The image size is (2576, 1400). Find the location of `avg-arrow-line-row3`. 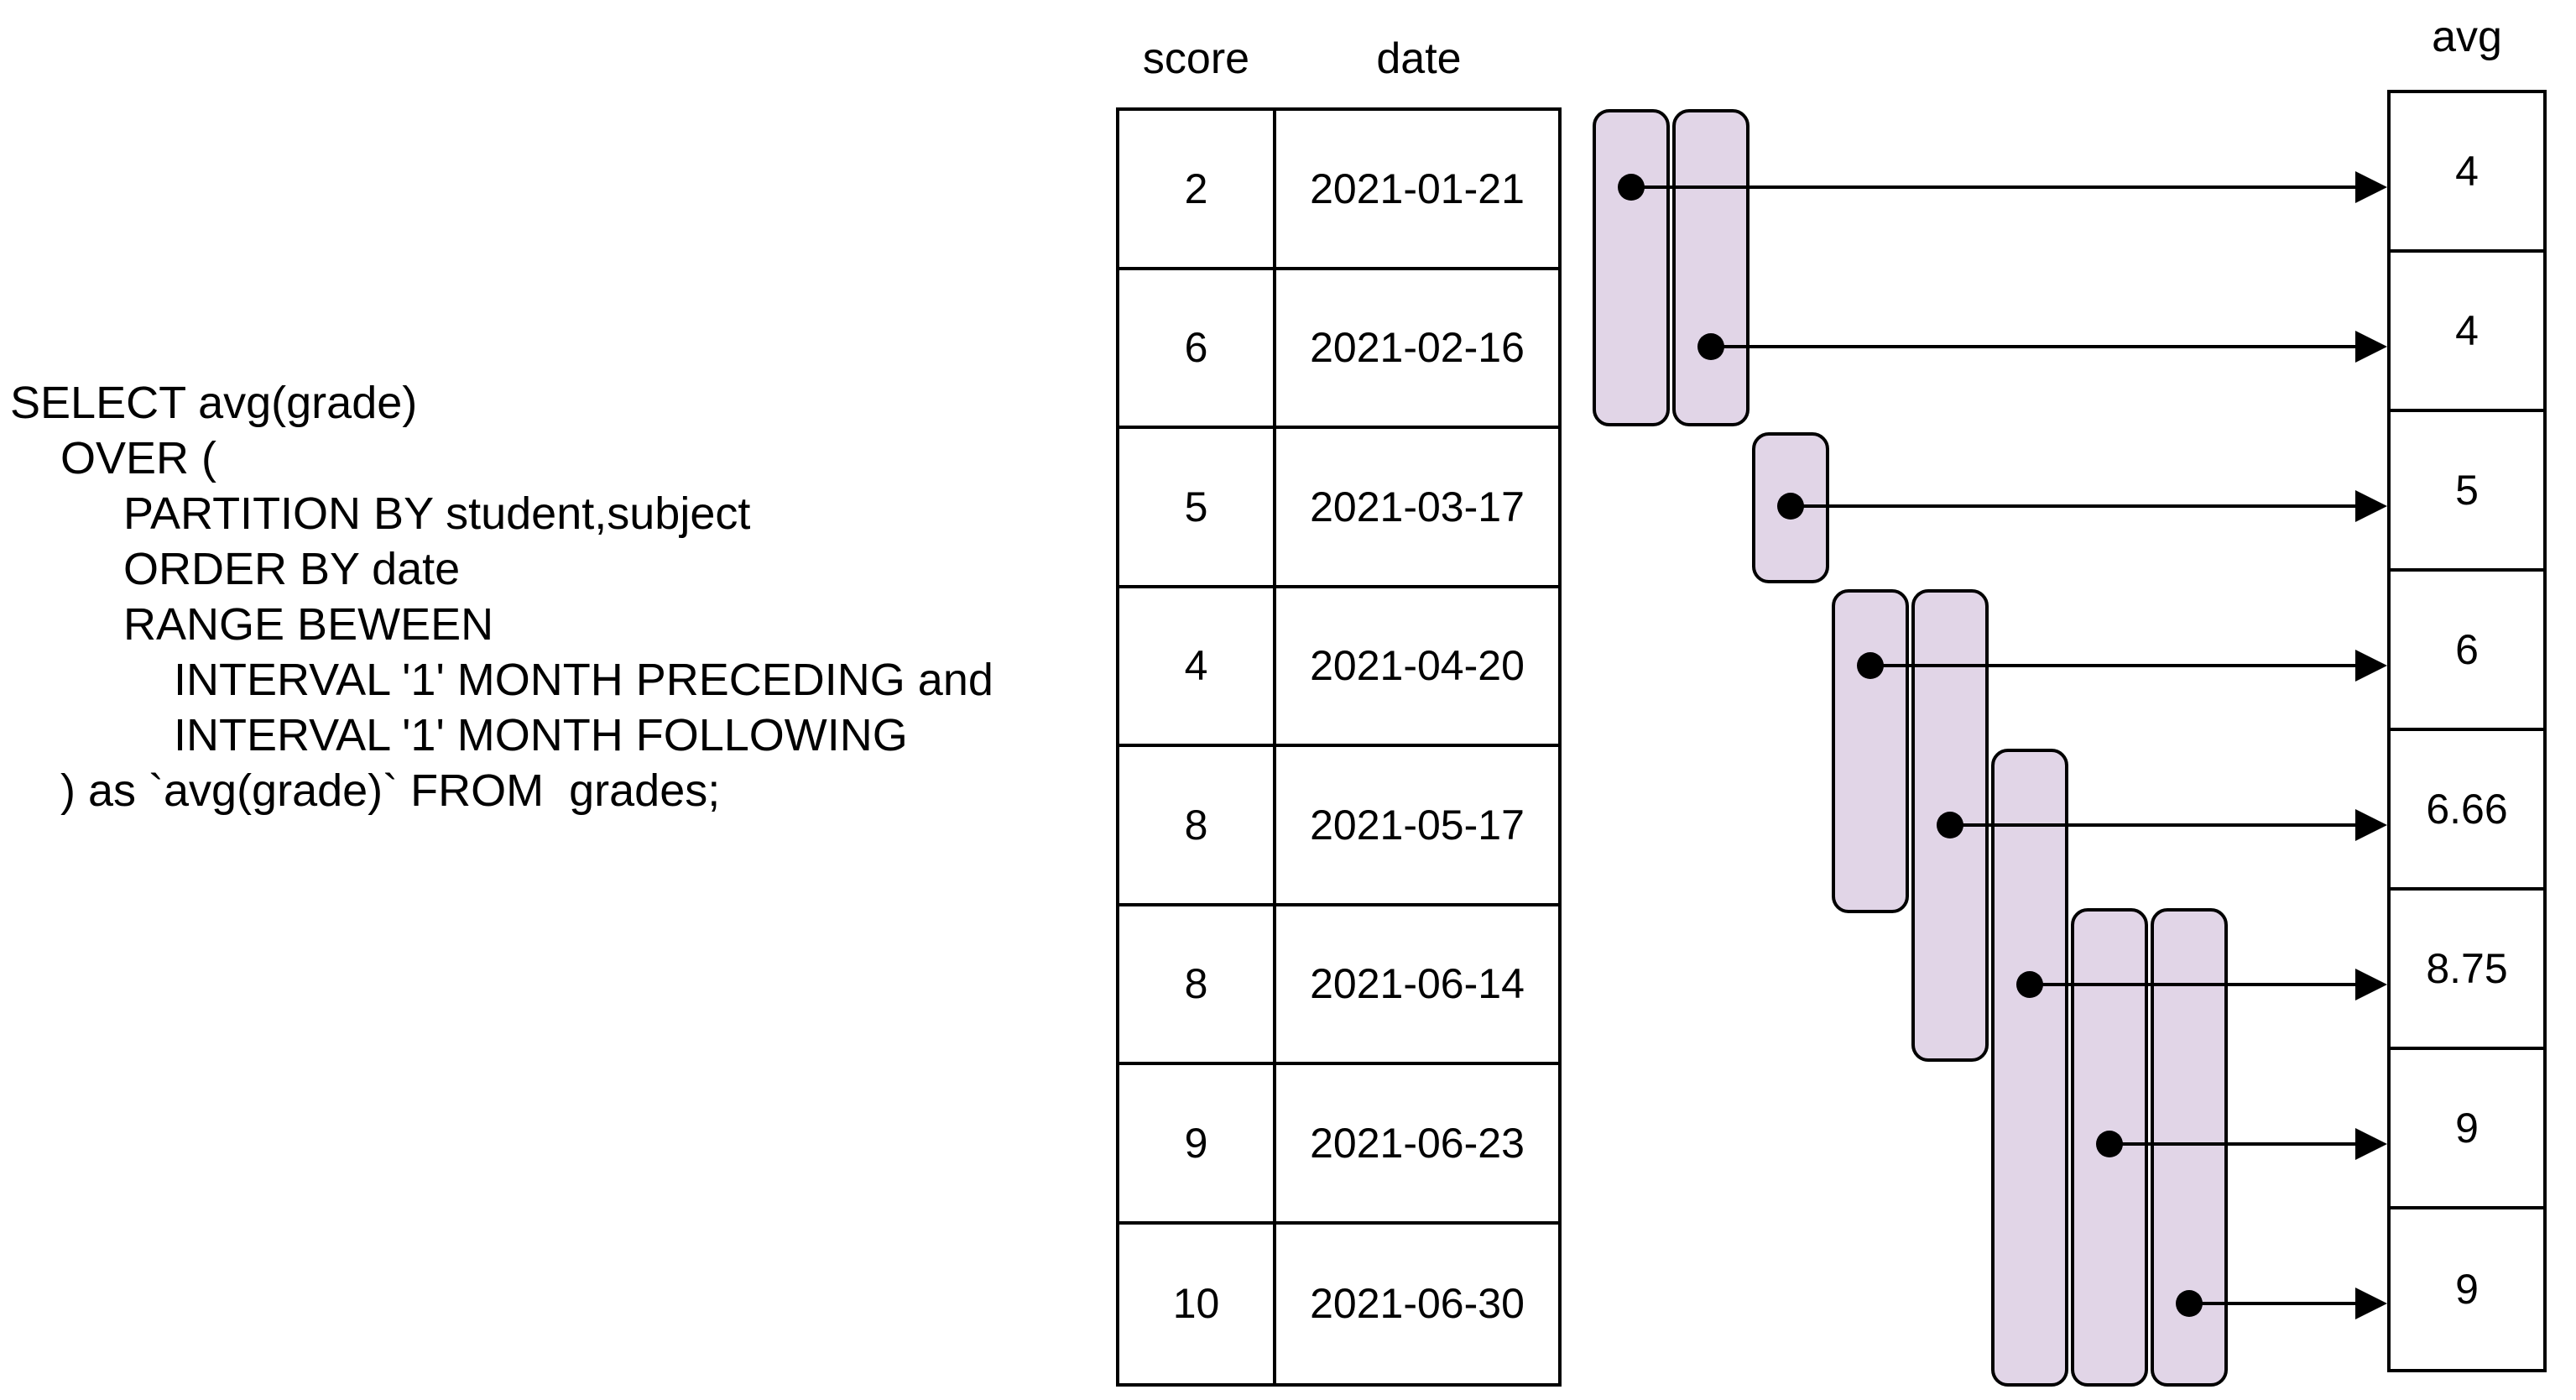

avg-arrow-line-row3 is located at coordinates (2073, 506).